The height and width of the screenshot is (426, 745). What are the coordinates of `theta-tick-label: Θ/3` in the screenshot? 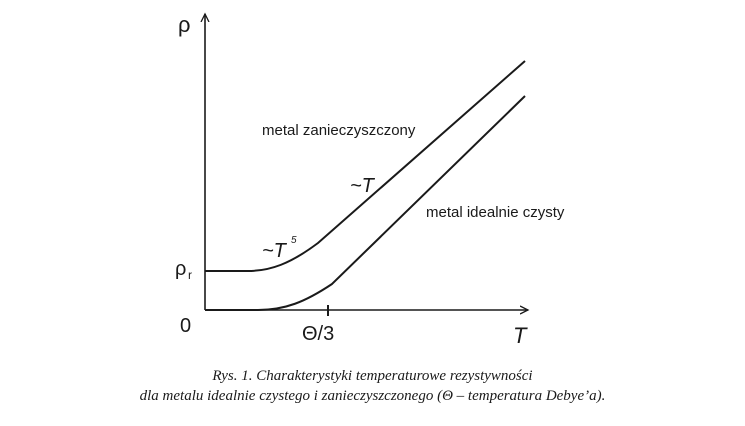 It's located at (318, 334).